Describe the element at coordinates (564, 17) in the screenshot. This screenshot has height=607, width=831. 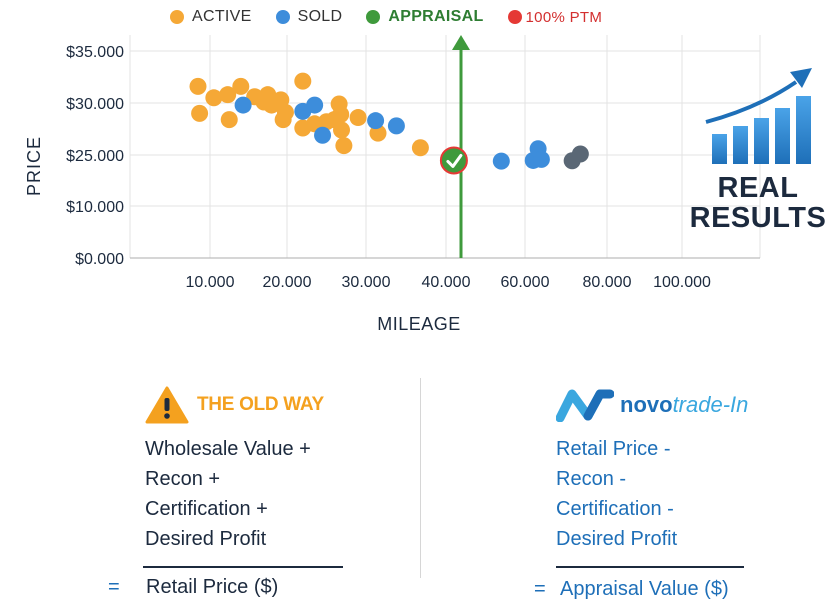
I see `legend-ptm-label: 100% PTM` at that location.